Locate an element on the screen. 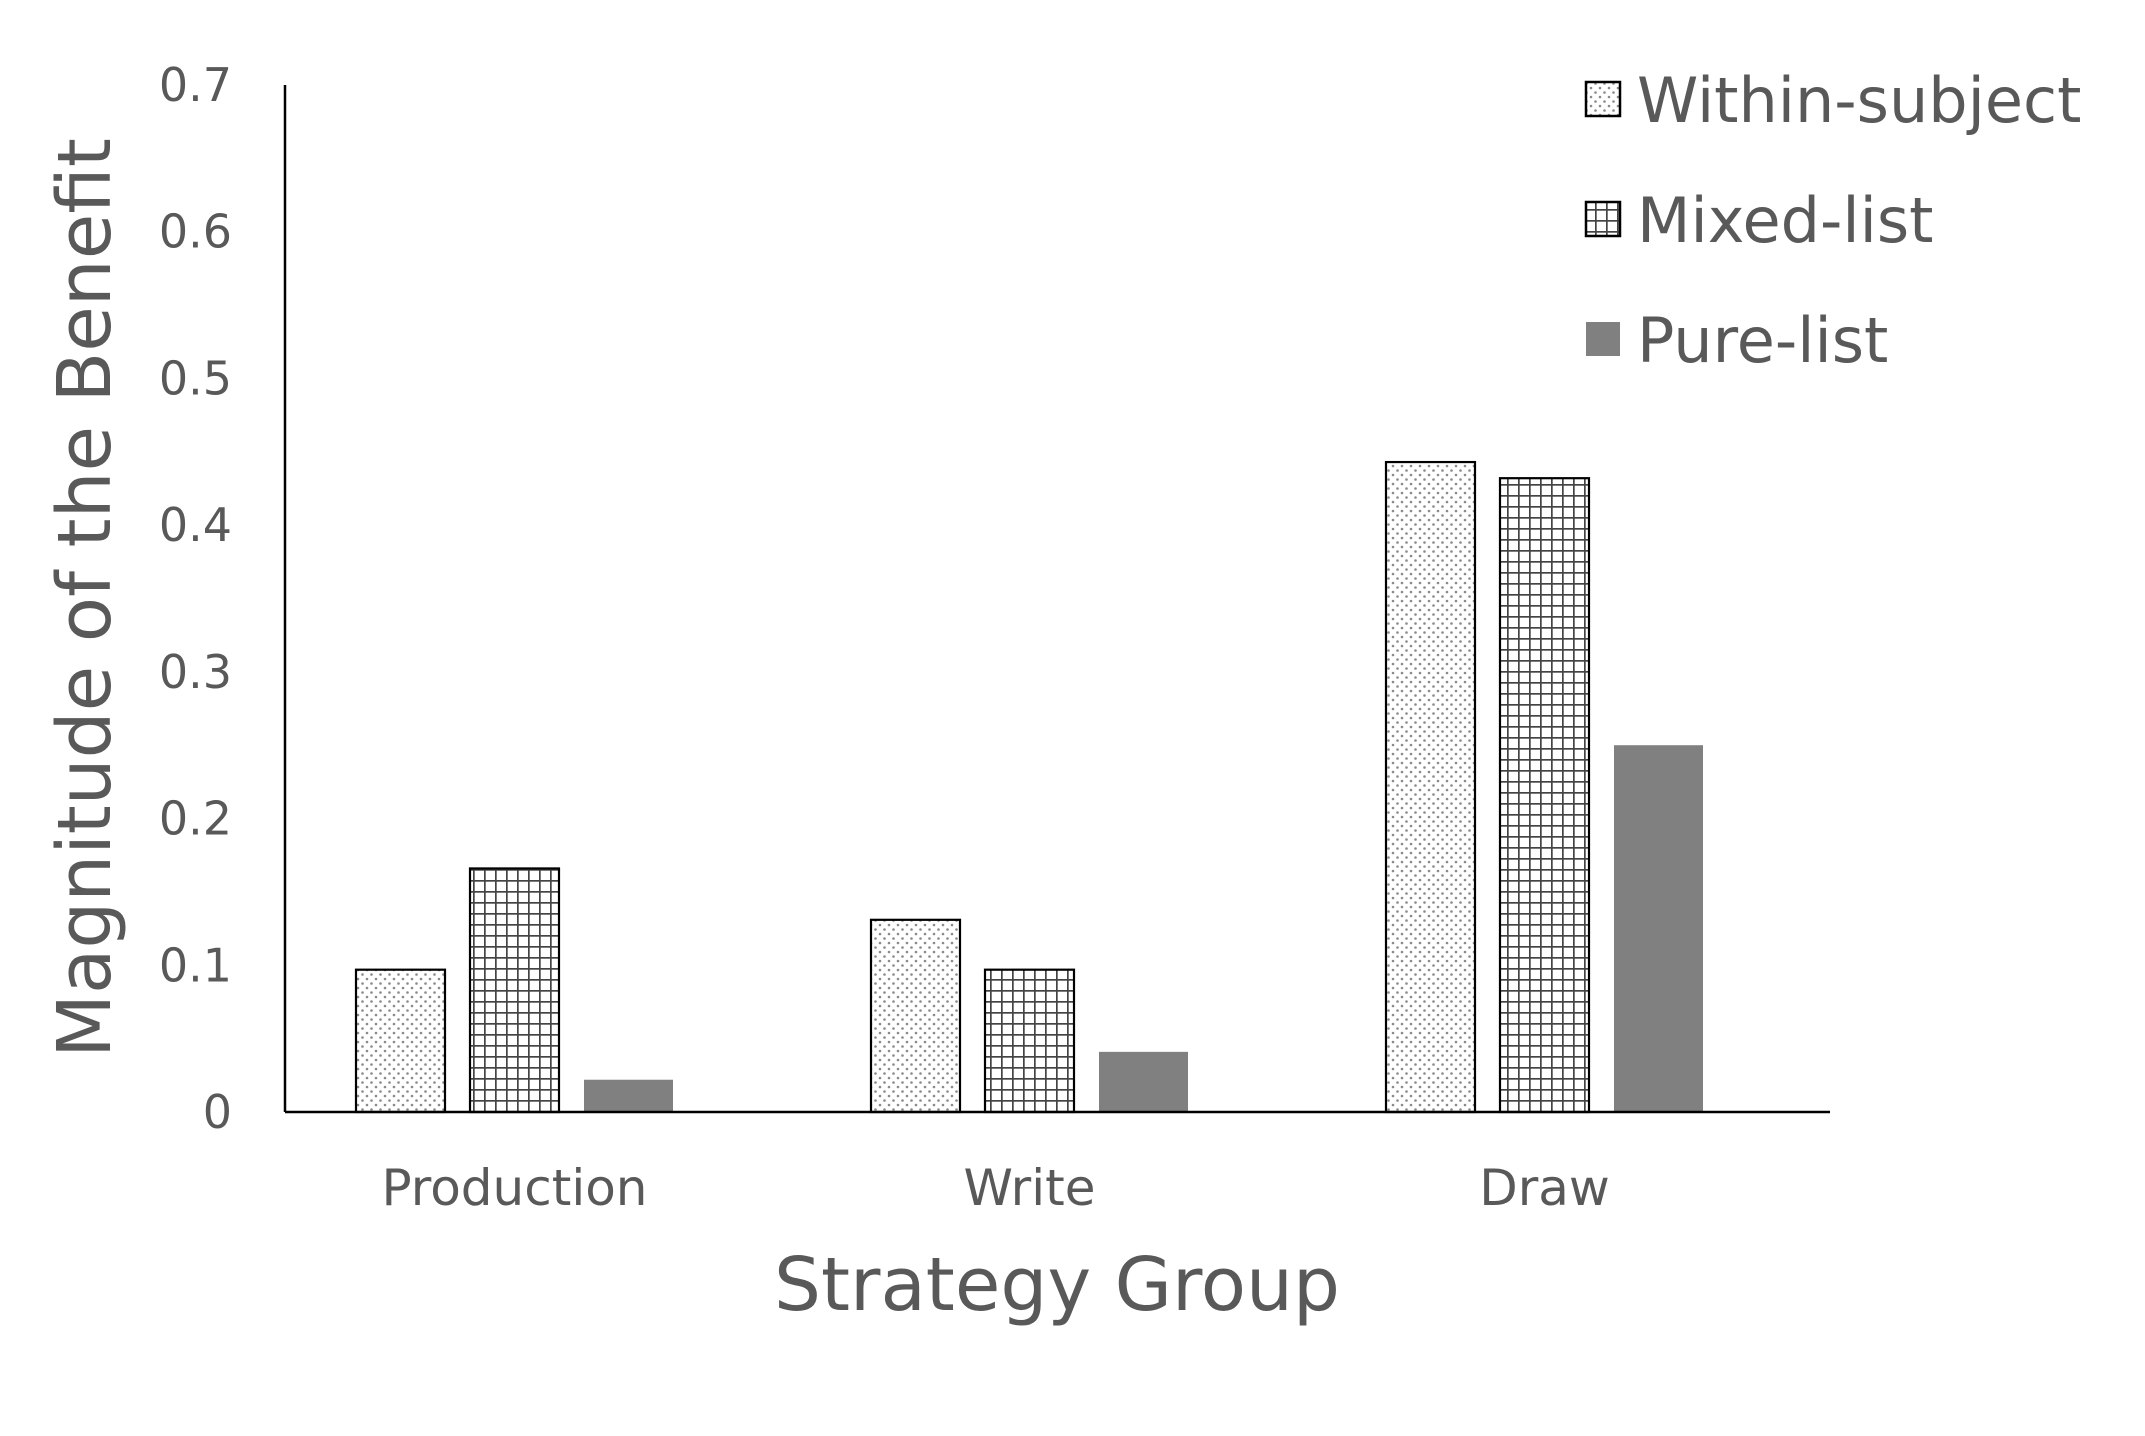  category-label-draw: Draw is located at coordinates (1544, 1188).